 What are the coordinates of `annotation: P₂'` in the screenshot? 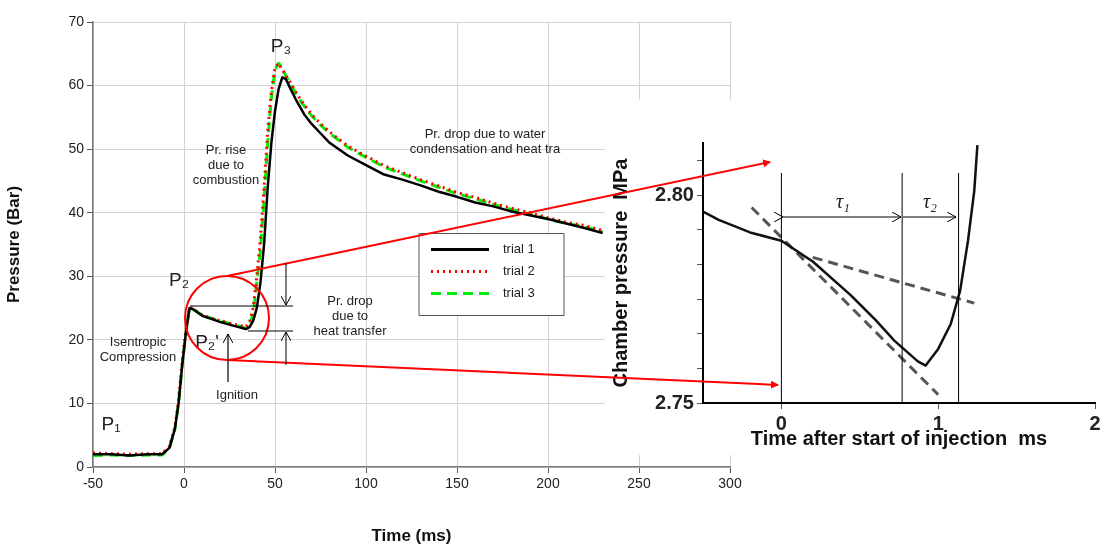 It's located at (207, 342).